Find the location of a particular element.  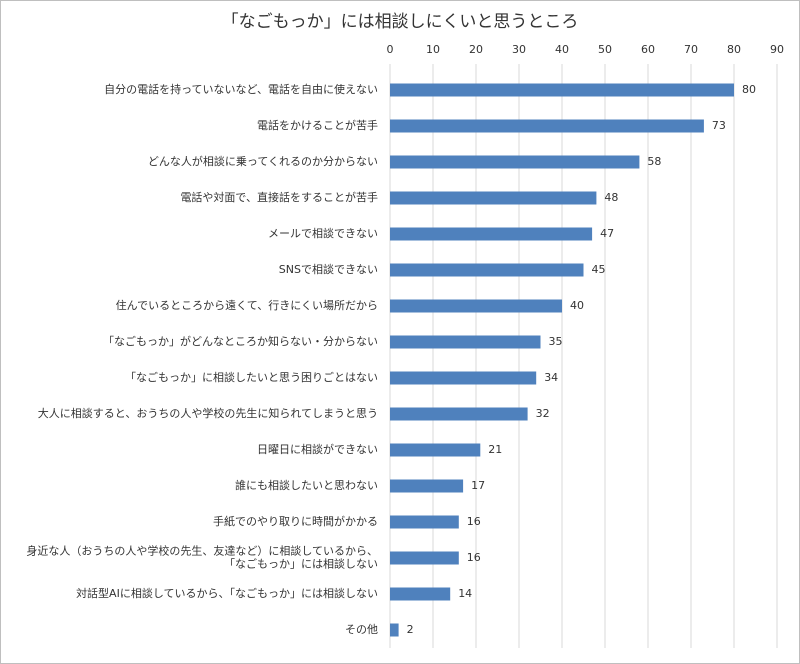

x-tick-label: 0 is located at coordinates (390, 49).